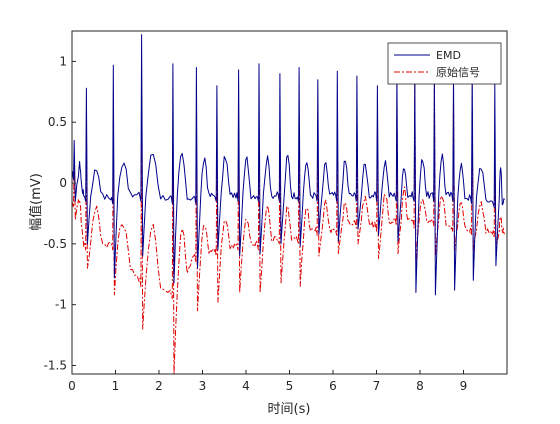 This screenshot has height=424, width=560. I want to click on x-tick-label: 2, so click(159, 386).